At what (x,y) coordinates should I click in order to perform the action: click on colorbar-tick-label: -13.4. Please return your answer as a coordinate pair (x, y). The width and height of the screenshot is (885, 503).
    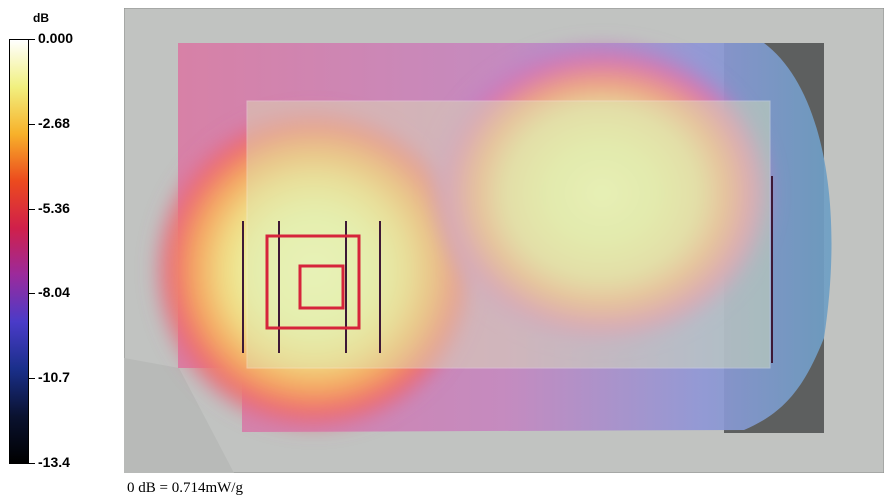
    Looking at the image, I should click on (54, 462).